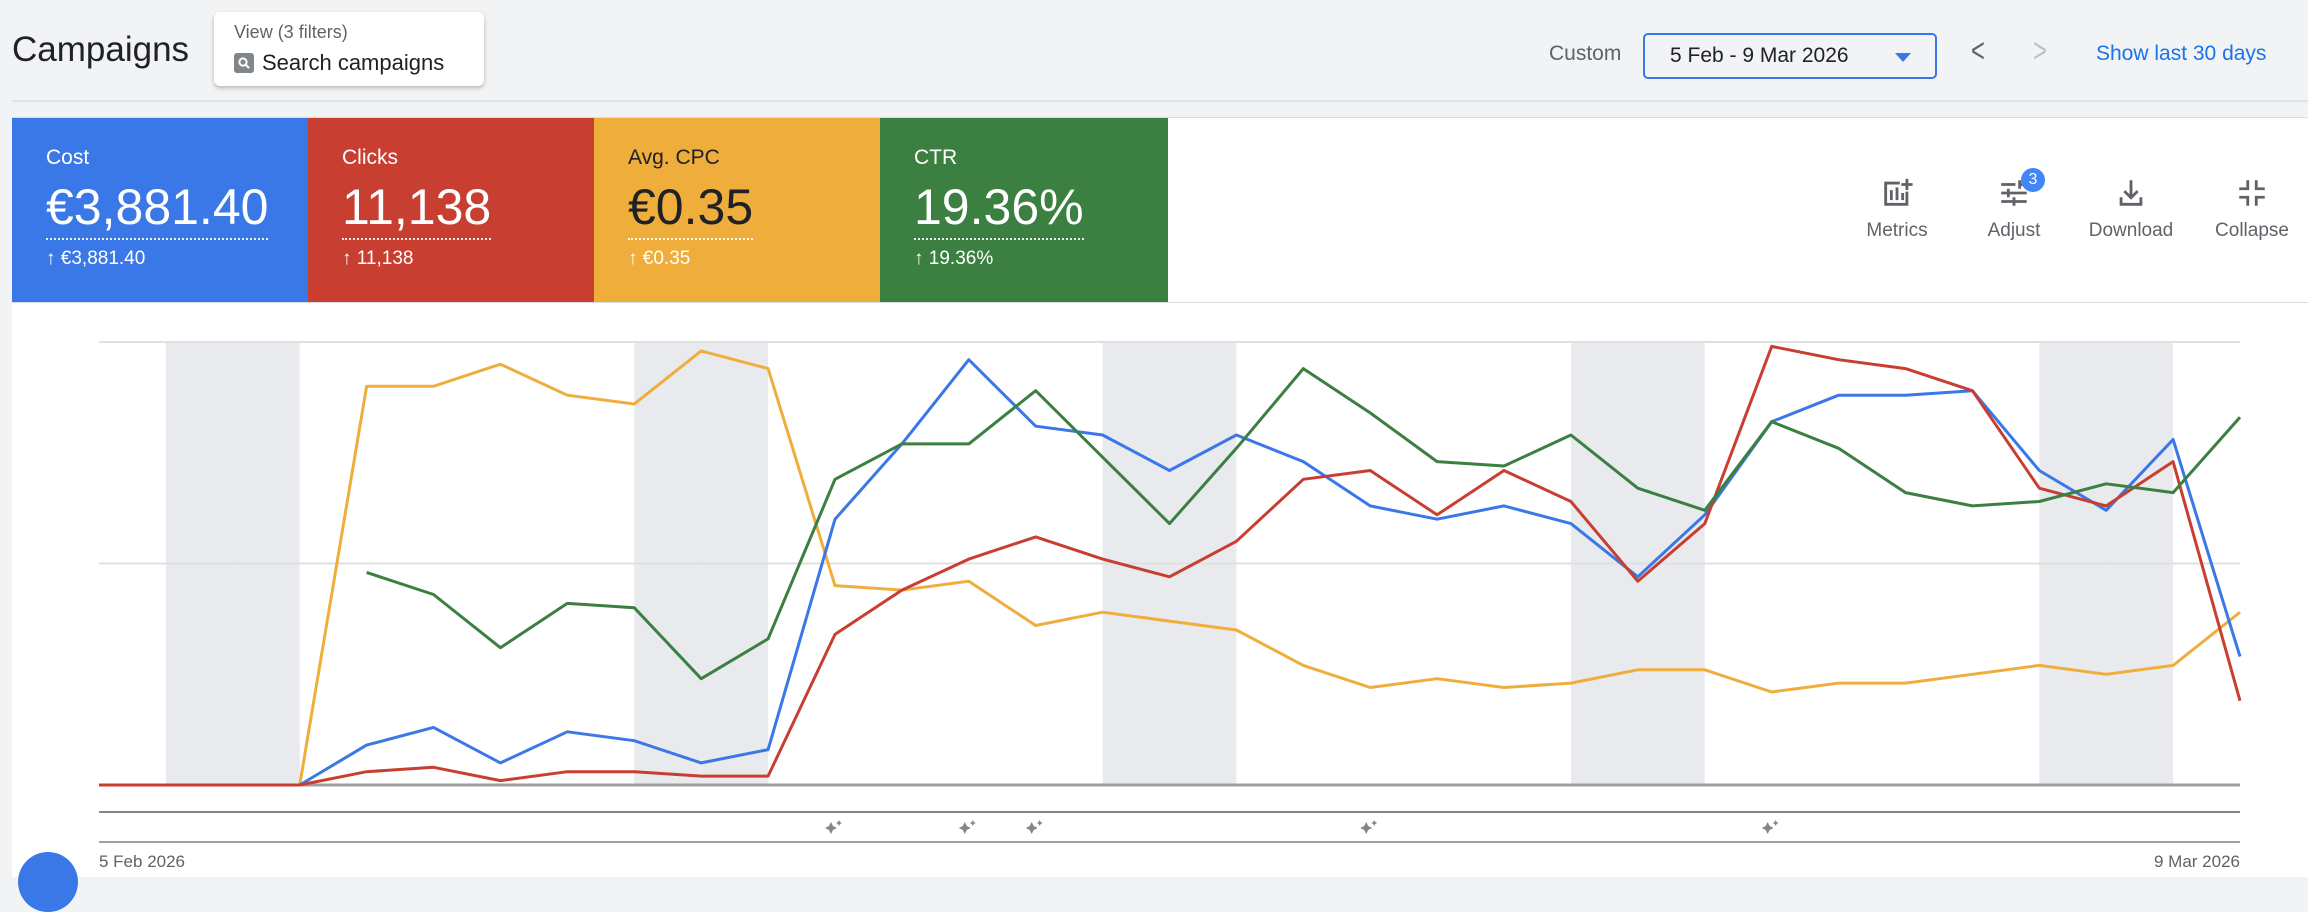 This screenshot has height=912, width=2308. I want to click on metrics-icon, so click(1898, 192).